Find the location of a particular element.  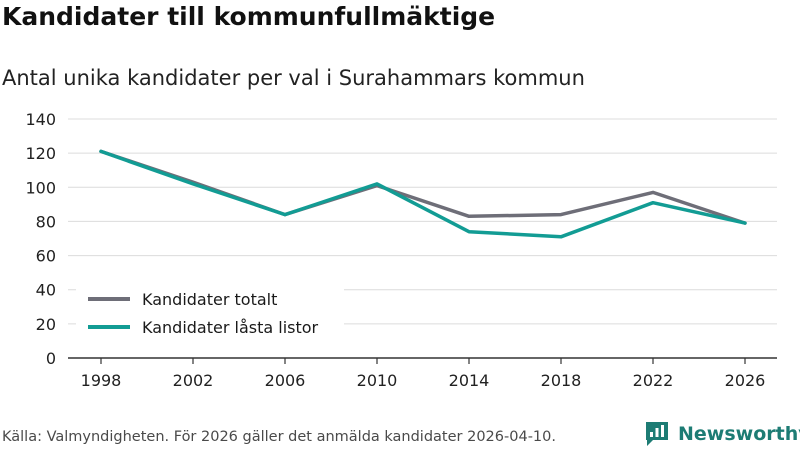

x-tick-label-1998: 1998 is located at coordinates (101, 380).